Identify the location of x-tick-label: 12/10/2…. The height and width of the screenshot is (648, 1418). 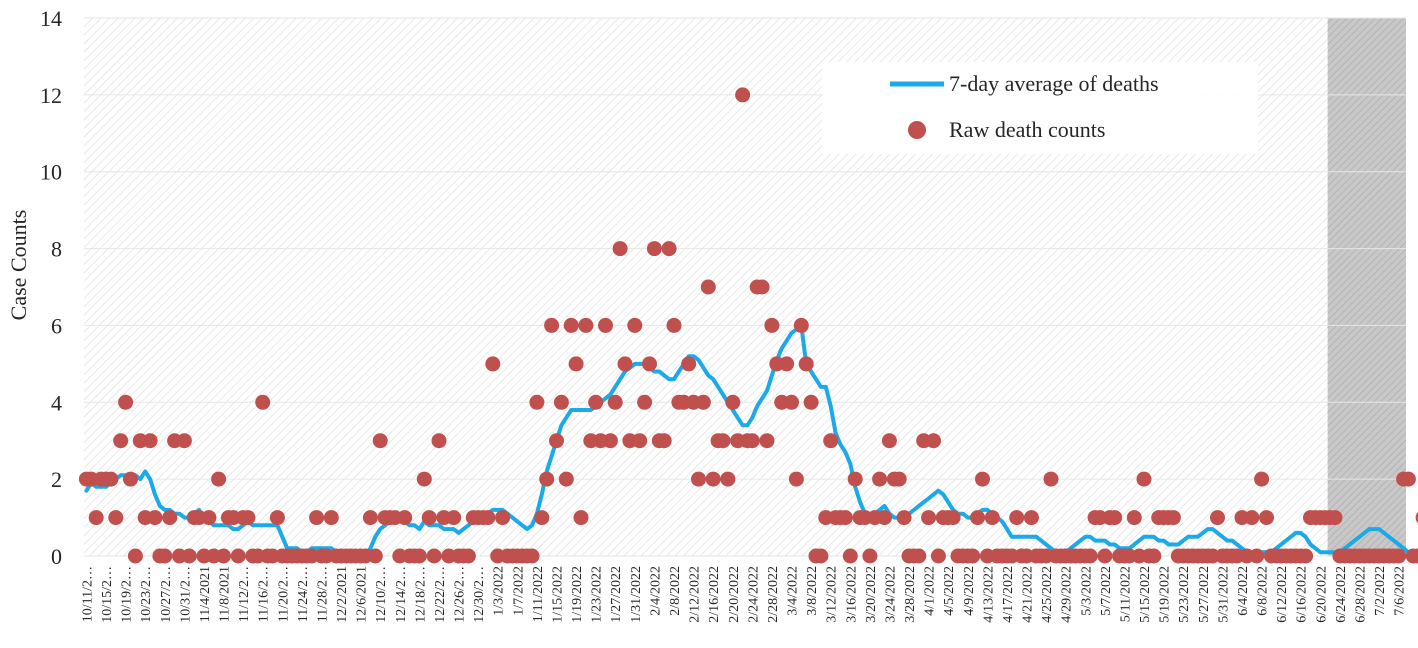
(381, 594).